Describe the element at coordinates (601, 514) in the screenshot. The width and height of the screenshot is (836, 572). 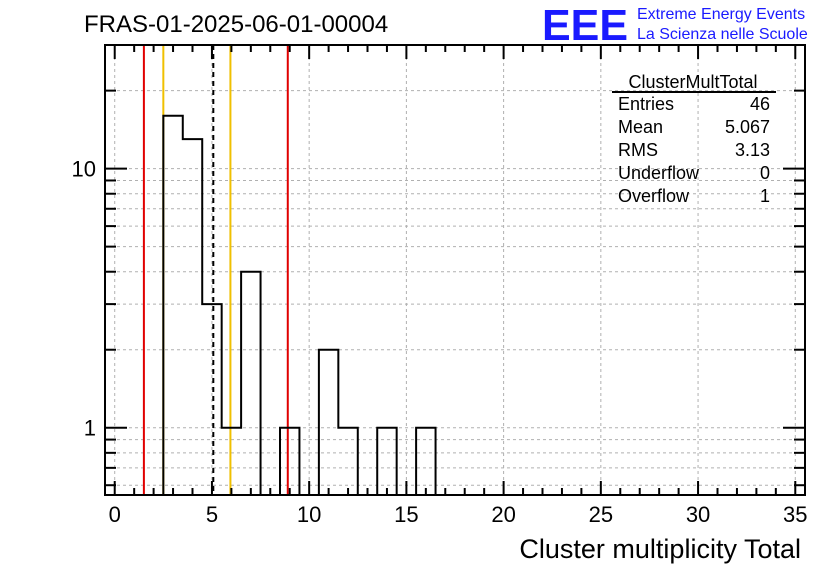
I see `x-tick-label: 25` at that location.